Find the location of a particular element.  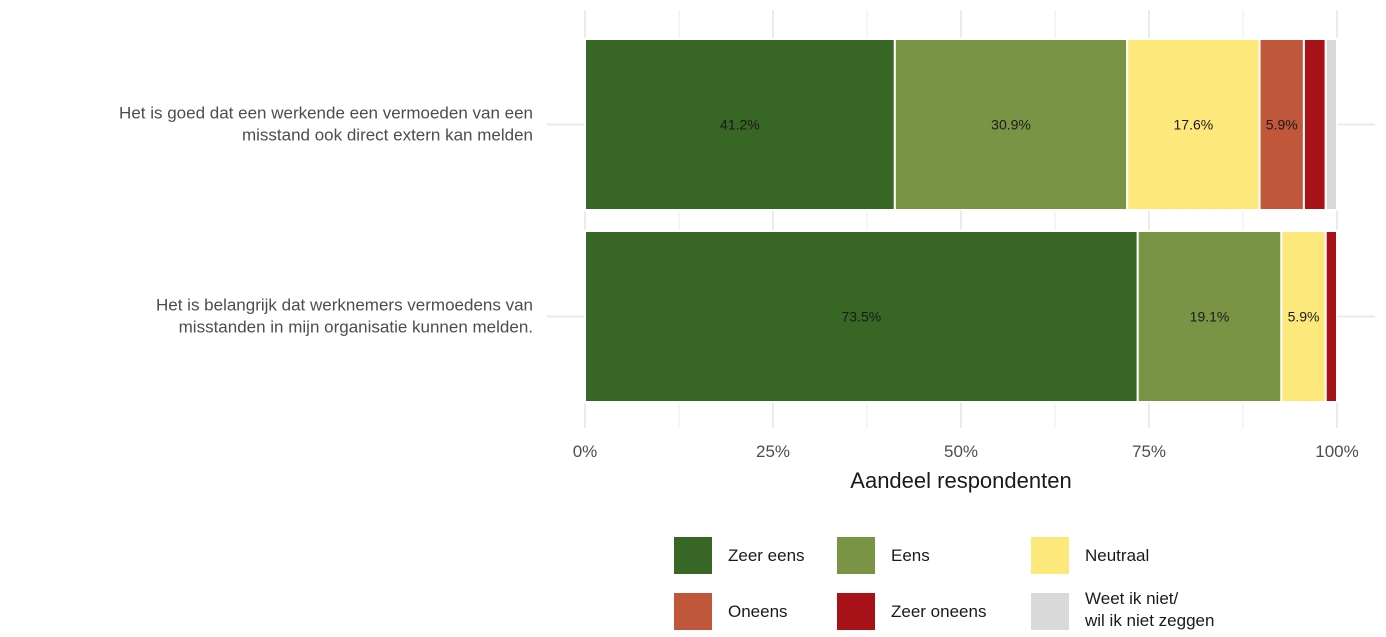

bar-value-label: 17.6% is located at coordinates (1194, 125).